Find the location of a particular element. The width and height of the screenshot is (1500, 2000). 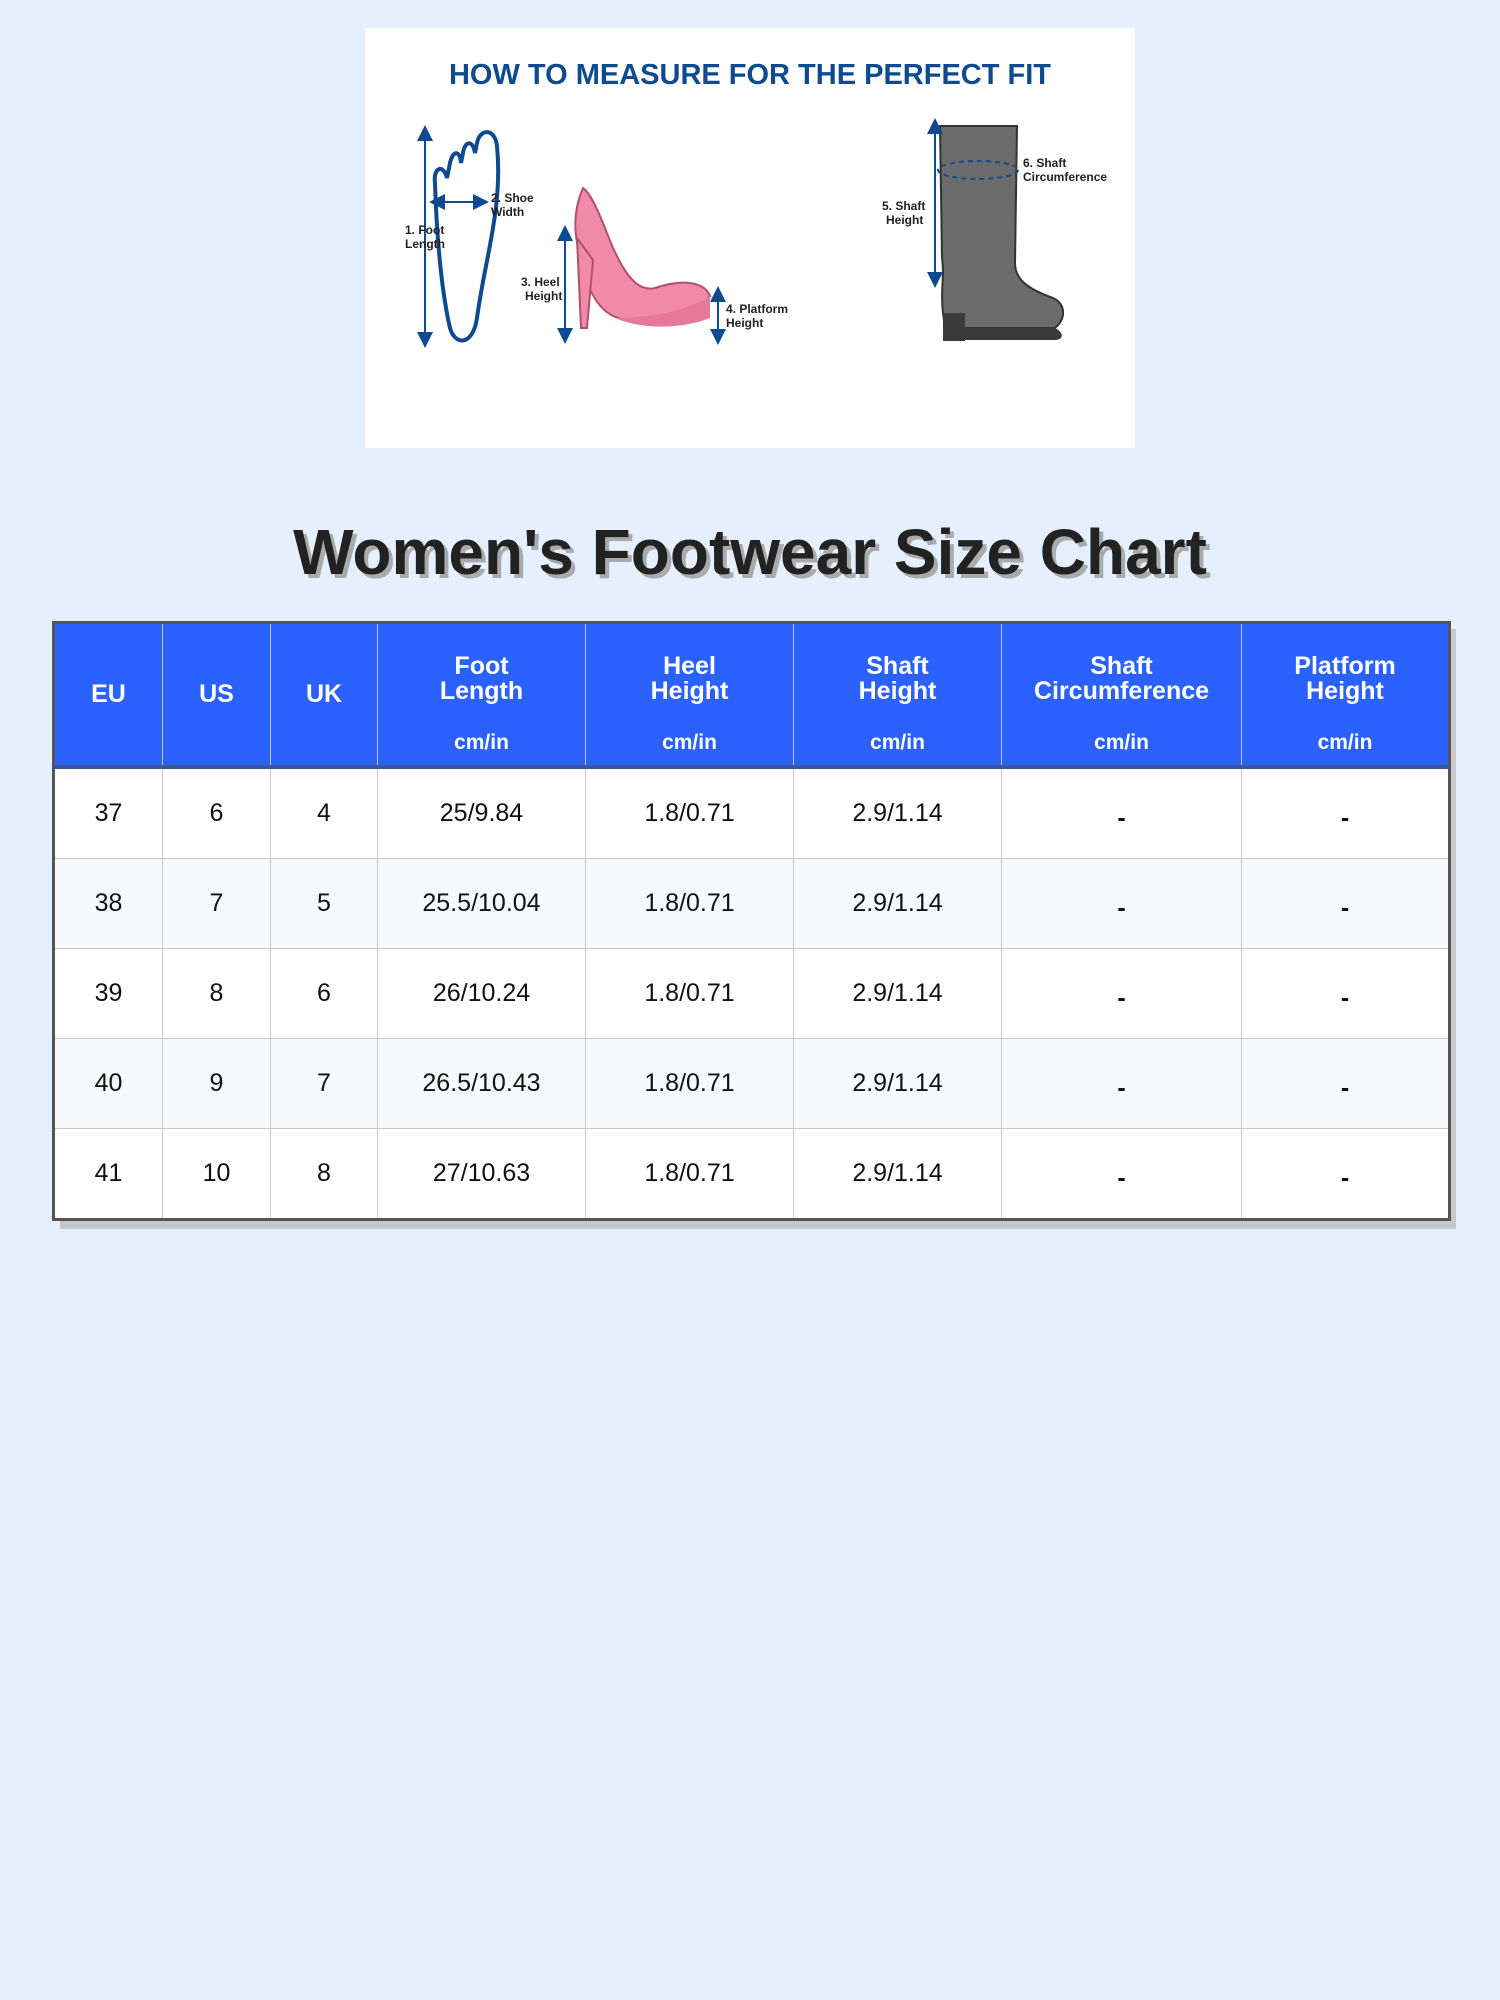

guide-heading: HOW TO MEASURE FOR THE PERFECT FIT is located at coordinates (750, 75).